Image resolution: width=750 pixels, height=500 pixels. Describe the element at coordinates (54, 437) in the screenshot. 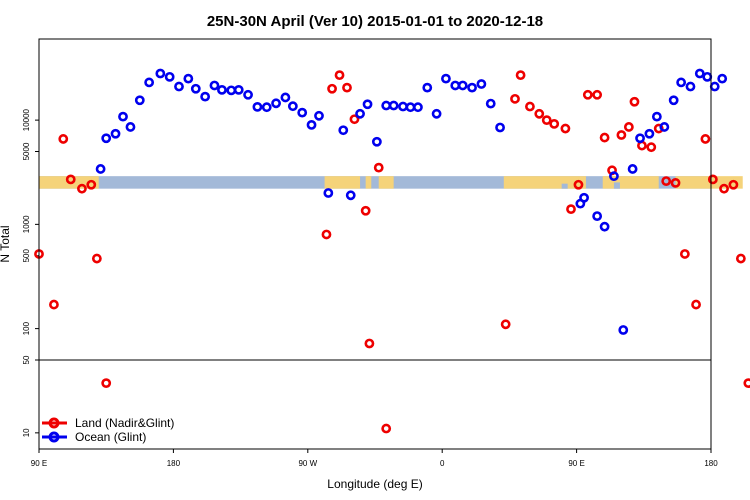

I see `legend-marker-ocean` at that location.